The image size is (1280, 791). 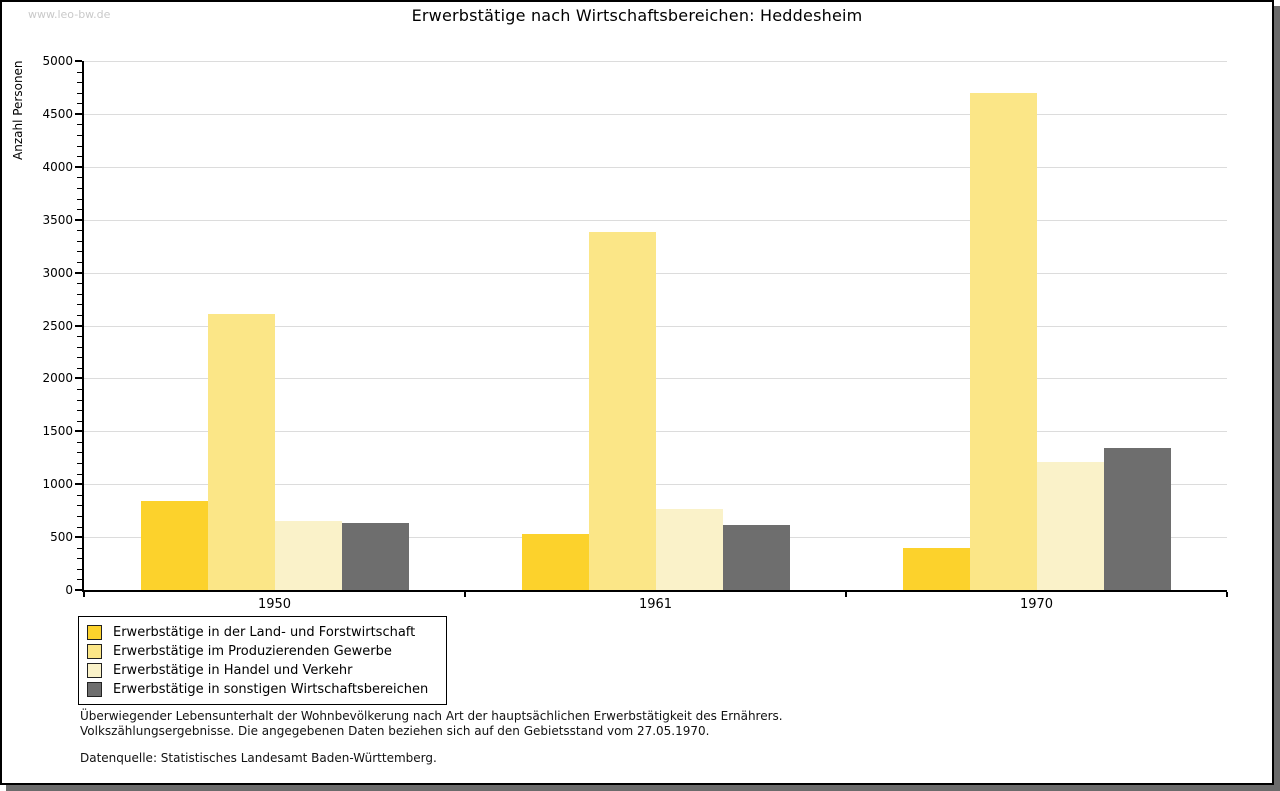 I want to click on y-axis-tick-label: 1500, so click(x=57, y=431).